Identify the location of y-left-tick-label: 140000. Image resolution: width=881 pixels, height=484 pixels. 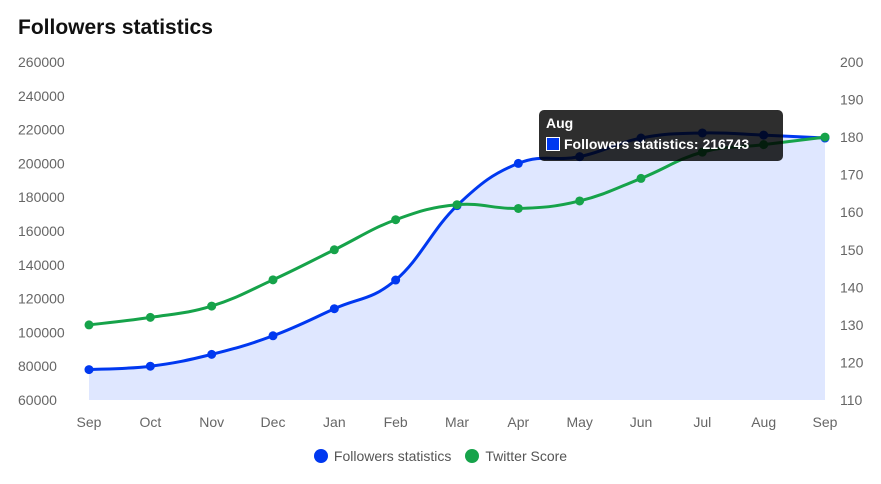
(41, 265).